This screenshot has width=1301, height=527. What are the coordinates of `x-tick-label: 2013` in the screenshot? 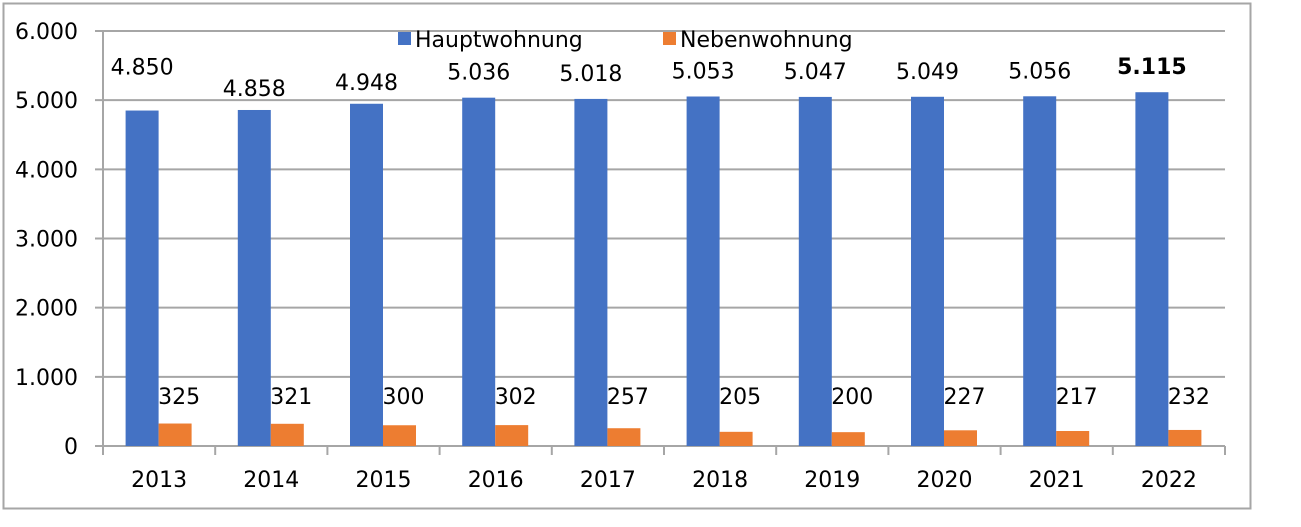 It's located at (159, 480).